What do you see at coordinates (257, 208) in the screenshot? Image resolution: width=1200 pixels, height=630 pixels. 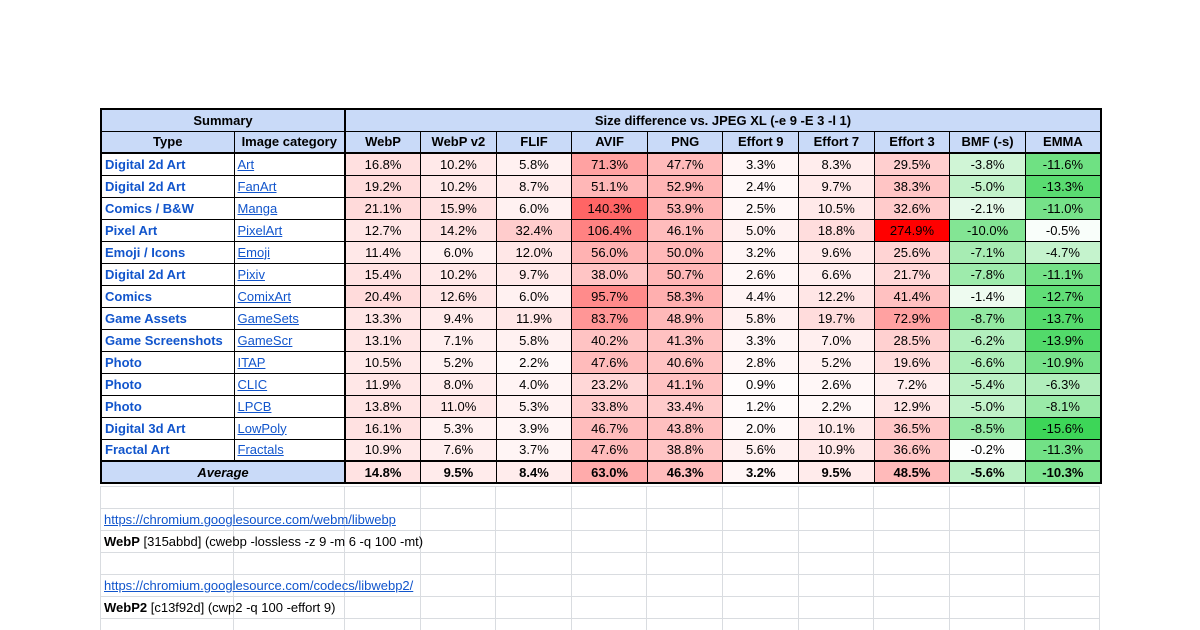 I see `category-link-manga: Manga` at bounding box center [257, 208].